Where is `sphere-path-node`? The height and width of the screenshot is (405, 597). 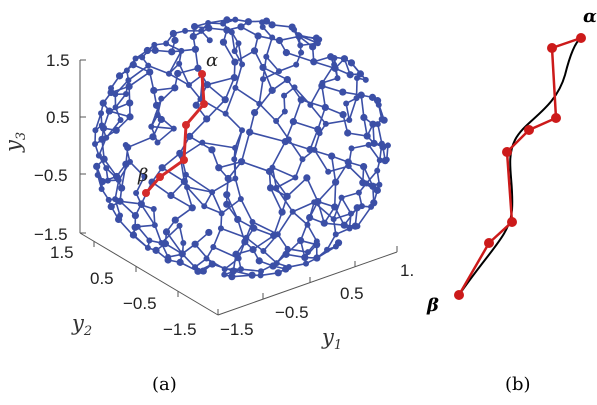
sphere-path-node is located at coordinates (186, 125).